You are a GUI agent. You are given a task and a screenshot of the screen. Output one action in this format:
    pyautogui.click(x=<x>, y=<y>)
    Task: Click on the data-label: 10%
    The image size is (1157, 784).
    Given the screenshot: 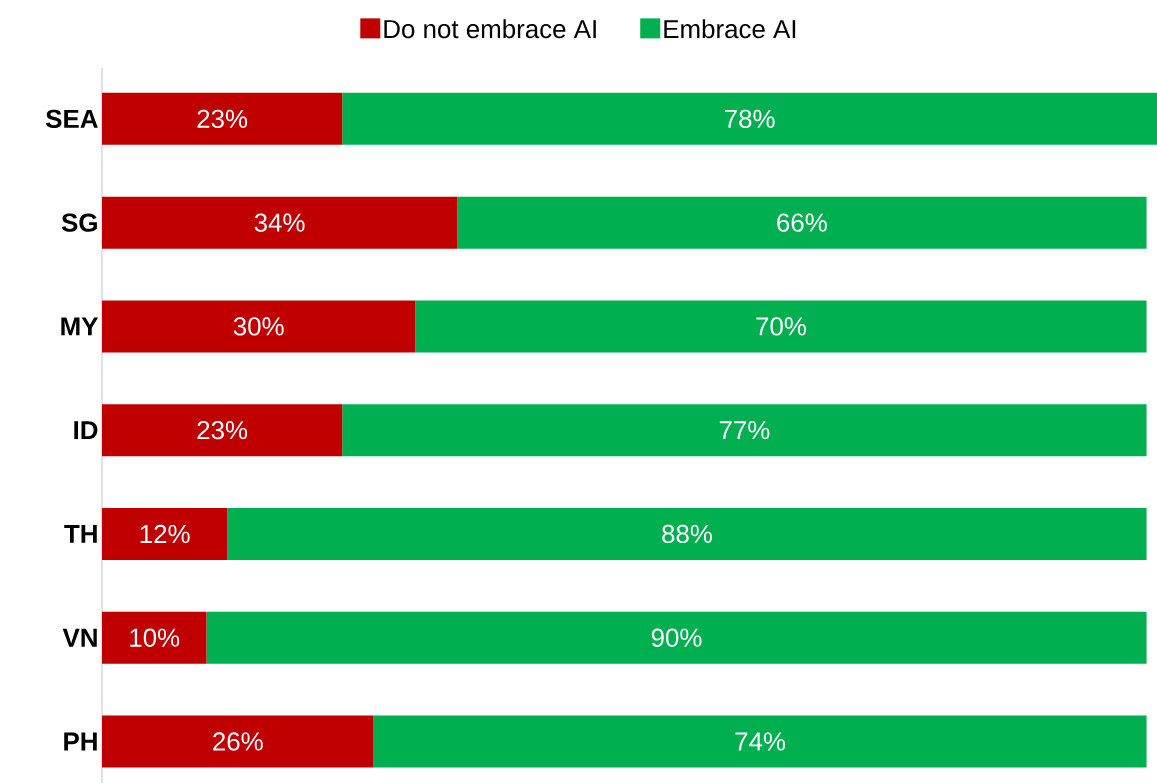 What is the action you would take?
    pyautogui.click(x=155, y=638)
    